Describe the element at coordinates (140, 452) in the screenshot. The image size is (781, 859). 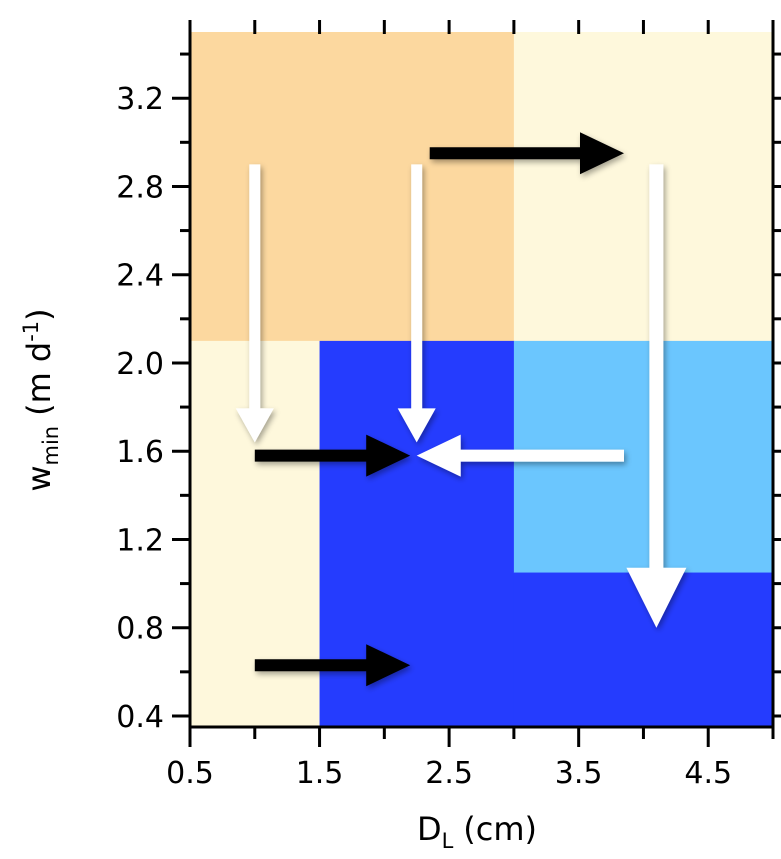
I see `y-tick-label: 1.6` at that location.